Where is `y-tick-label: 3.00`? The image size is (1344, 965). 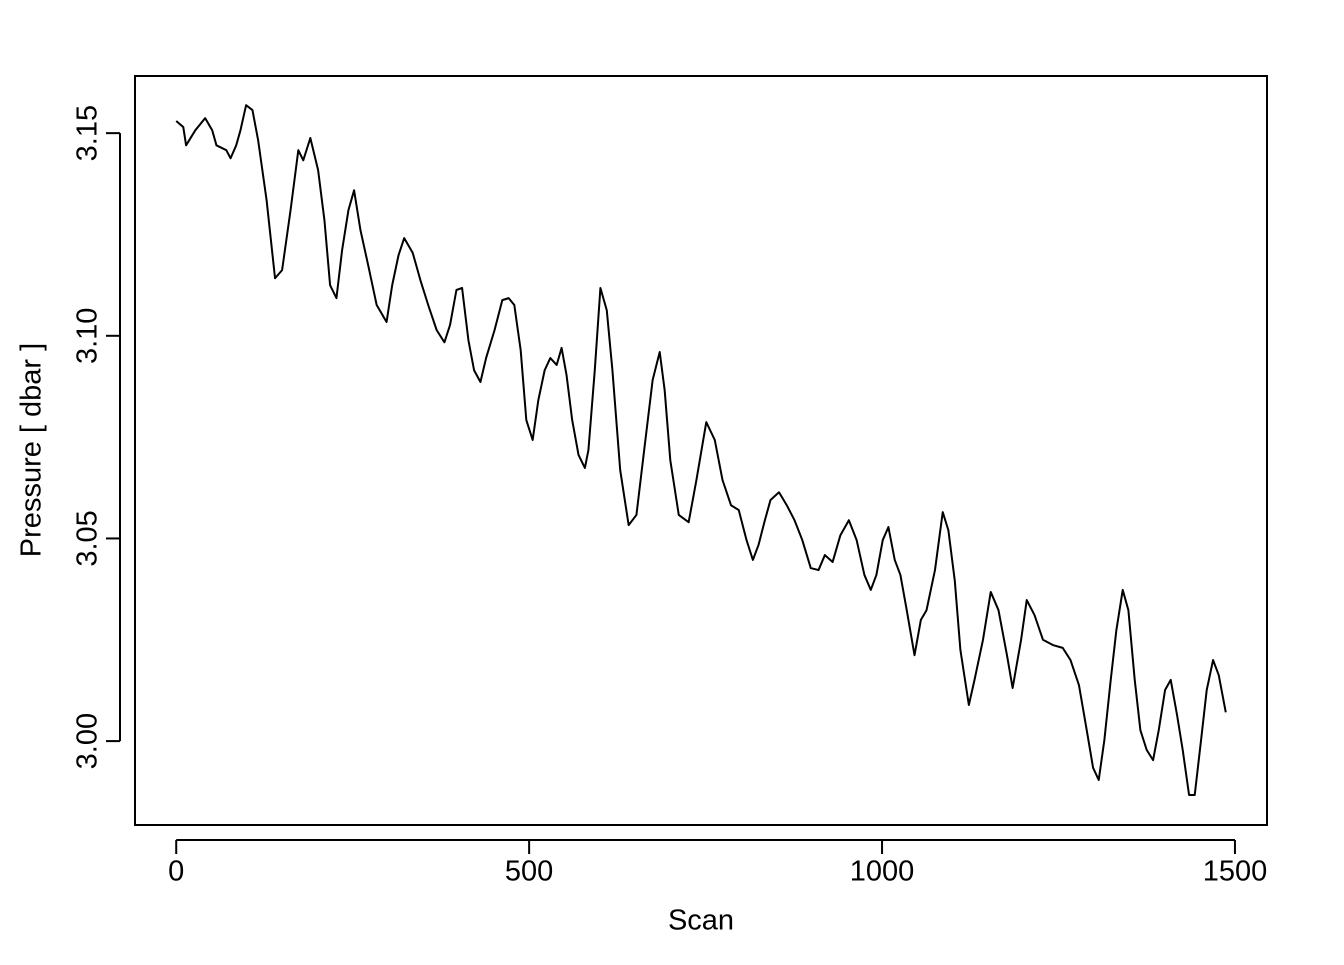
y-tick-label: 3.00 is located at coordinates (88, 741).